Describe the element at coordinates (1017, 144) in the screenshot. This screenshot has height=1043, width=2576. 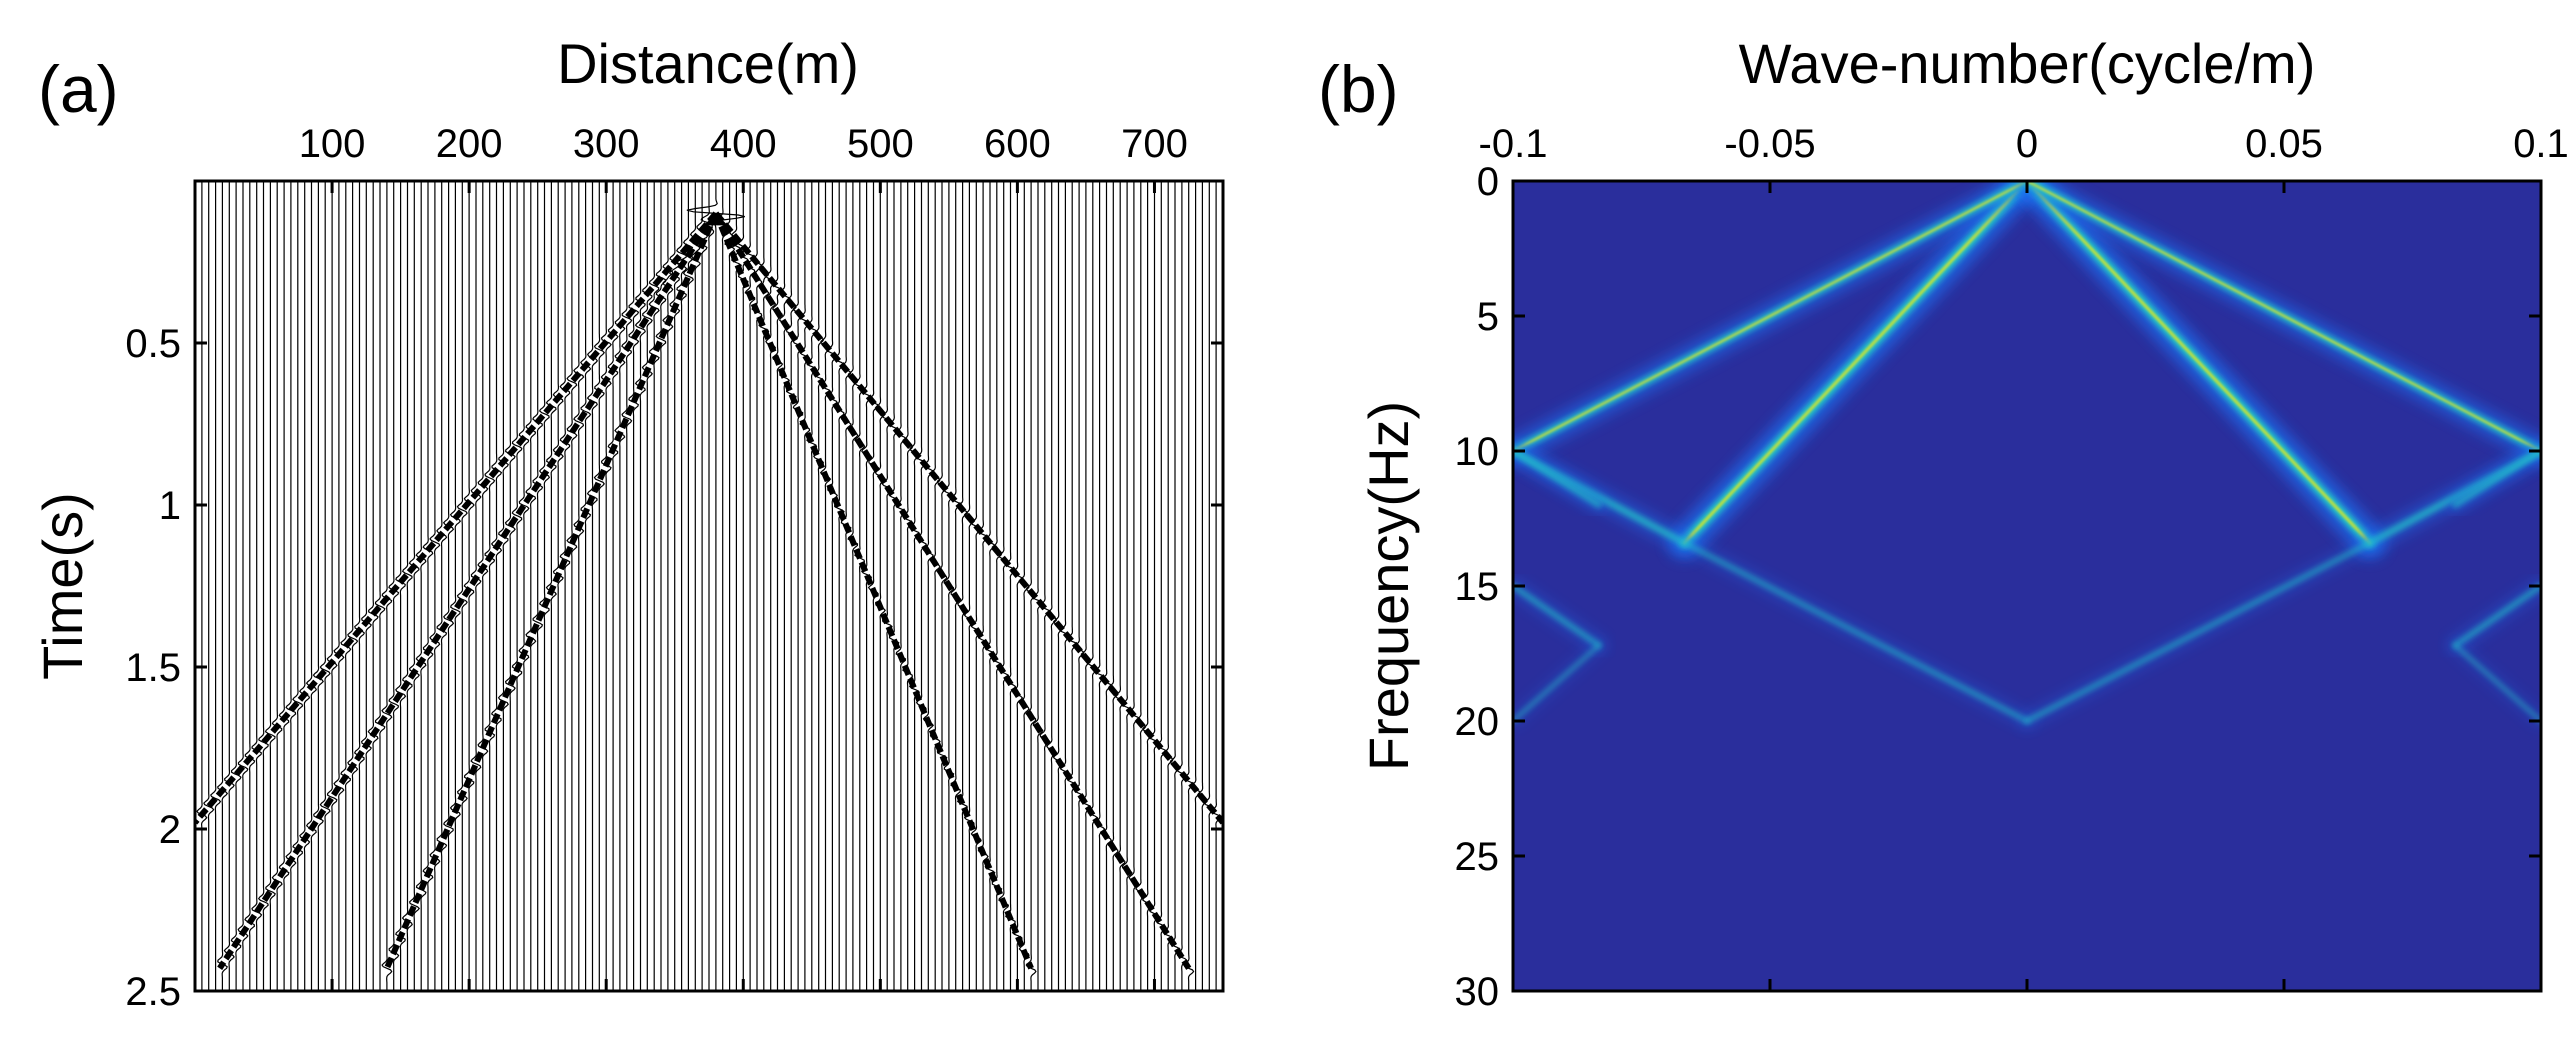
I see `panel-a-x-tick-label: 600` at that location.